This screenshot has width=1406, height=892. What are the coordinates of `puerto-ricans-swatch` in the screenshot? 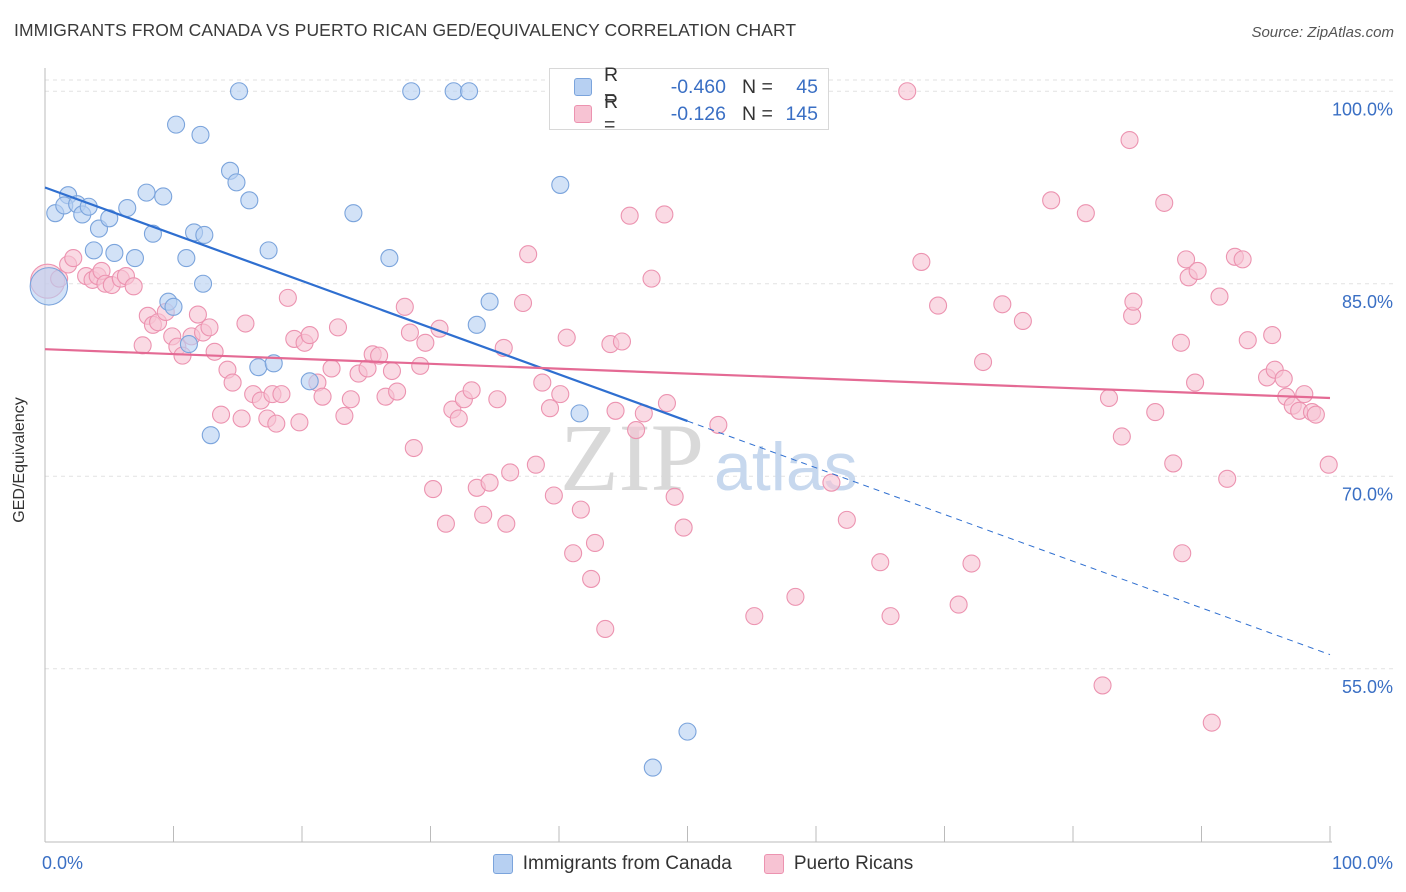 It's located at (583, 114).